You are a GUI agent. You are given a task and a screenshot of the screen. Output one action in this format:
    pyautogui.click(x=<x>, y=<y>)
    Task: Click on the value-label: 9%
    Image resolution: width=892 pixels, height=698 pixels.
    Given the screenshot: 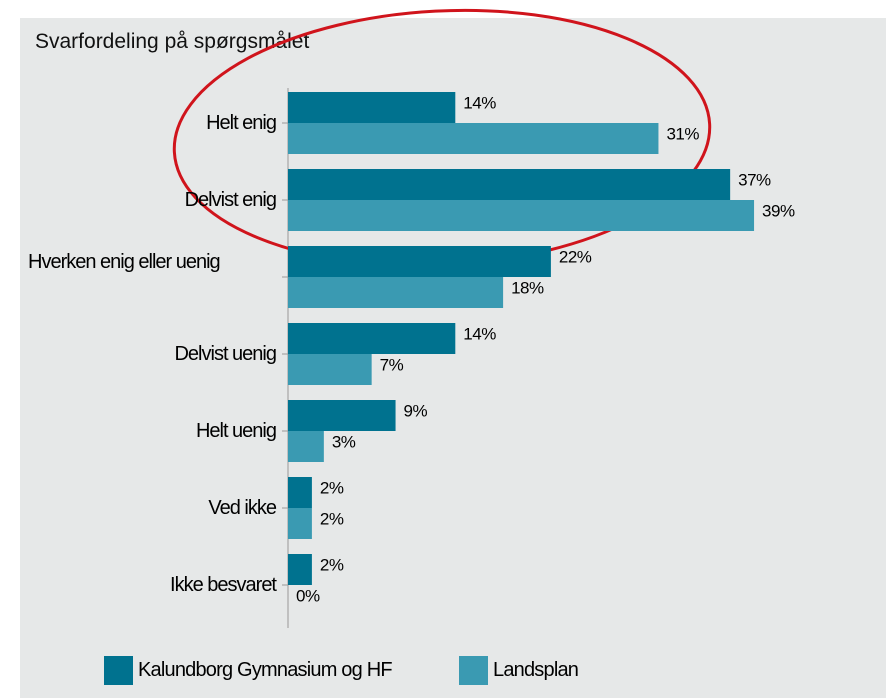 What is the action you would take?
    pyautogui.click(x=416, y=410)
    